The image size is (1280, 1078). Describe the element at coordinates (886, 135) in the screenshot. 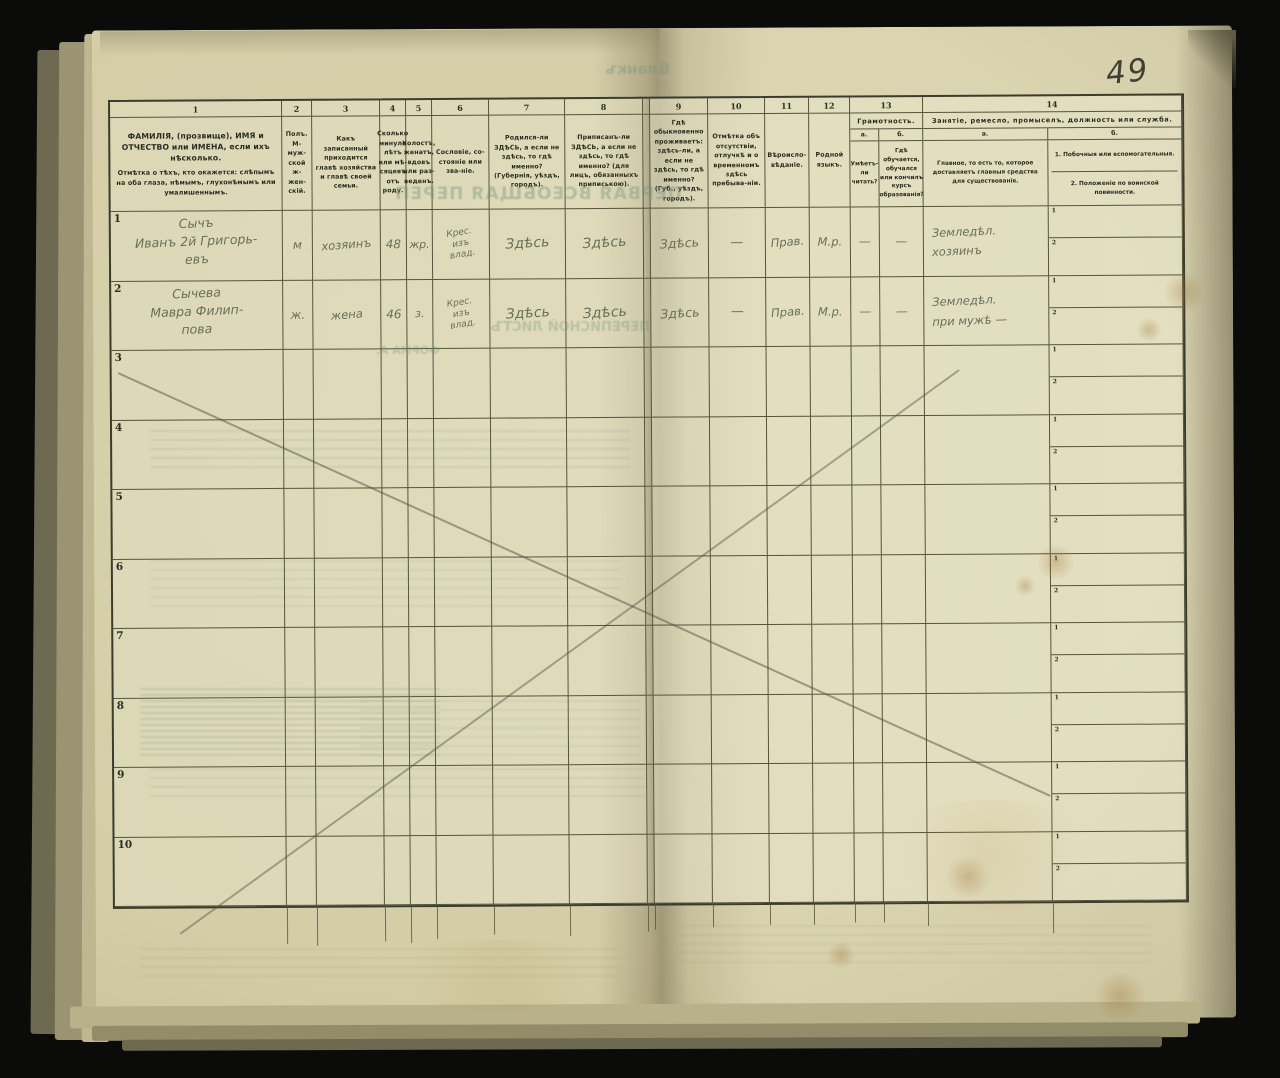

I see `literacy-sub-letters: а. б.` at that location.